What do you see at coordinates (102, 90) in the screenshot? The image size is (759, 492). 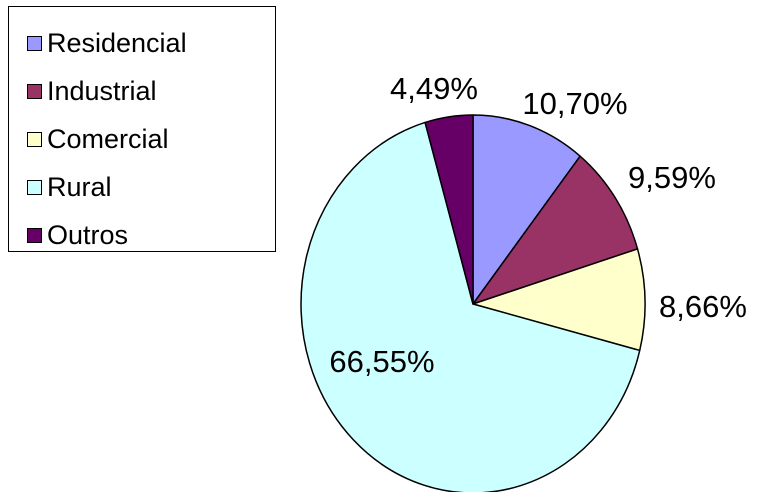 I see `legend-label-industrial: Industrial` at bounding box center [102, 90].